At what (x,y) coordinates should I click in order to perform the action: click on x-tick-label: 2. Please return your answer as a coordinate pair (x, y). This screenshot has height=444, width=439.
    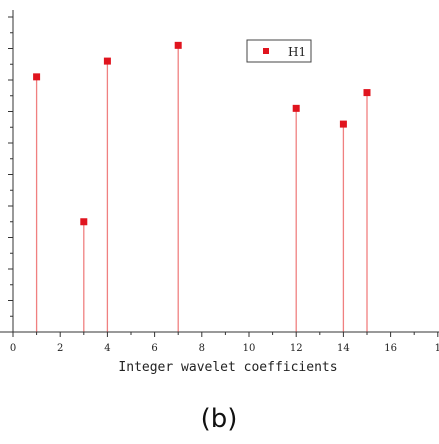
    Looking at the image, I should click on (60, 348).